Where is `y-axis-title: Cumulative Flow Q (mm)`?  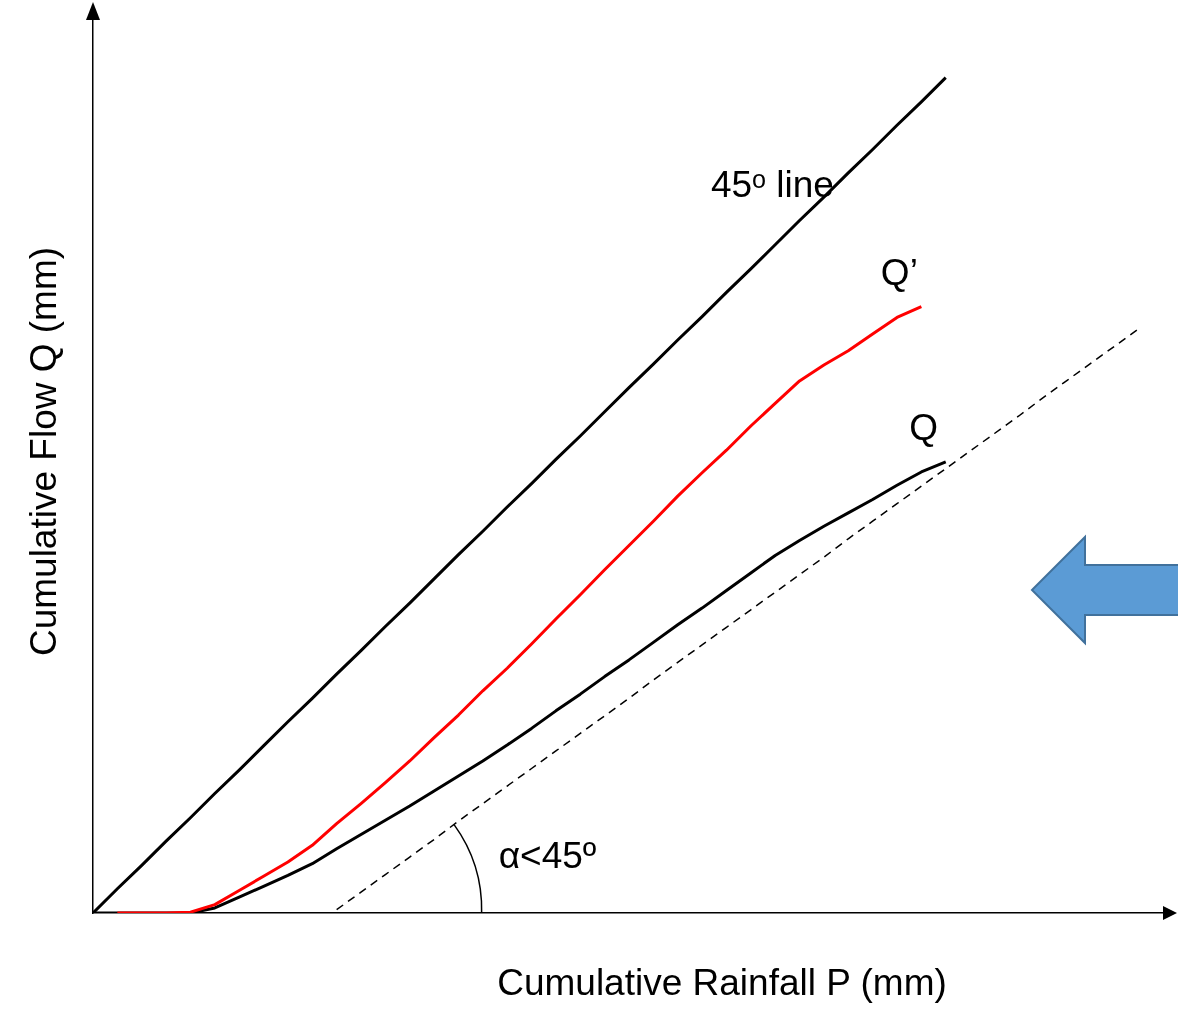
y-axis-title: Cumulative Flow Q (mm) is located at coordinates (43, 451).